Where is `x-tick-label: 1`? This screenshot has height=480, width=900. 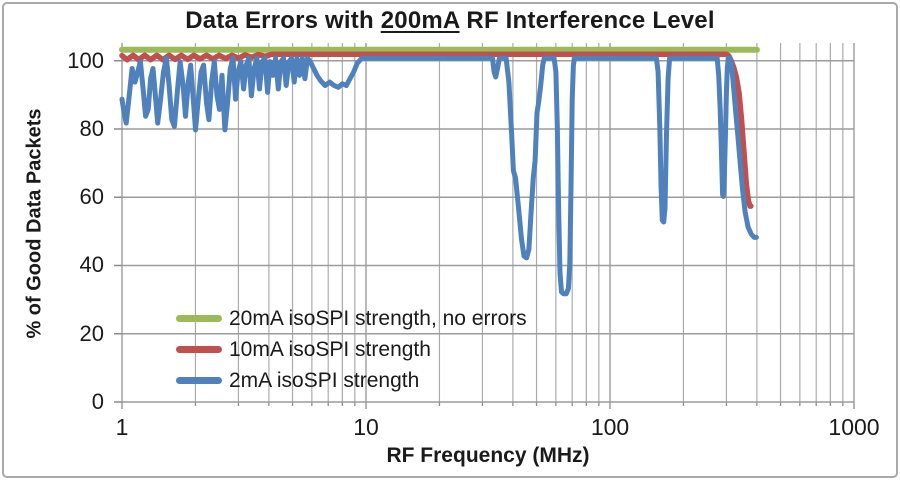 x-tick-label: 1 is located at coordinates (122, 427).